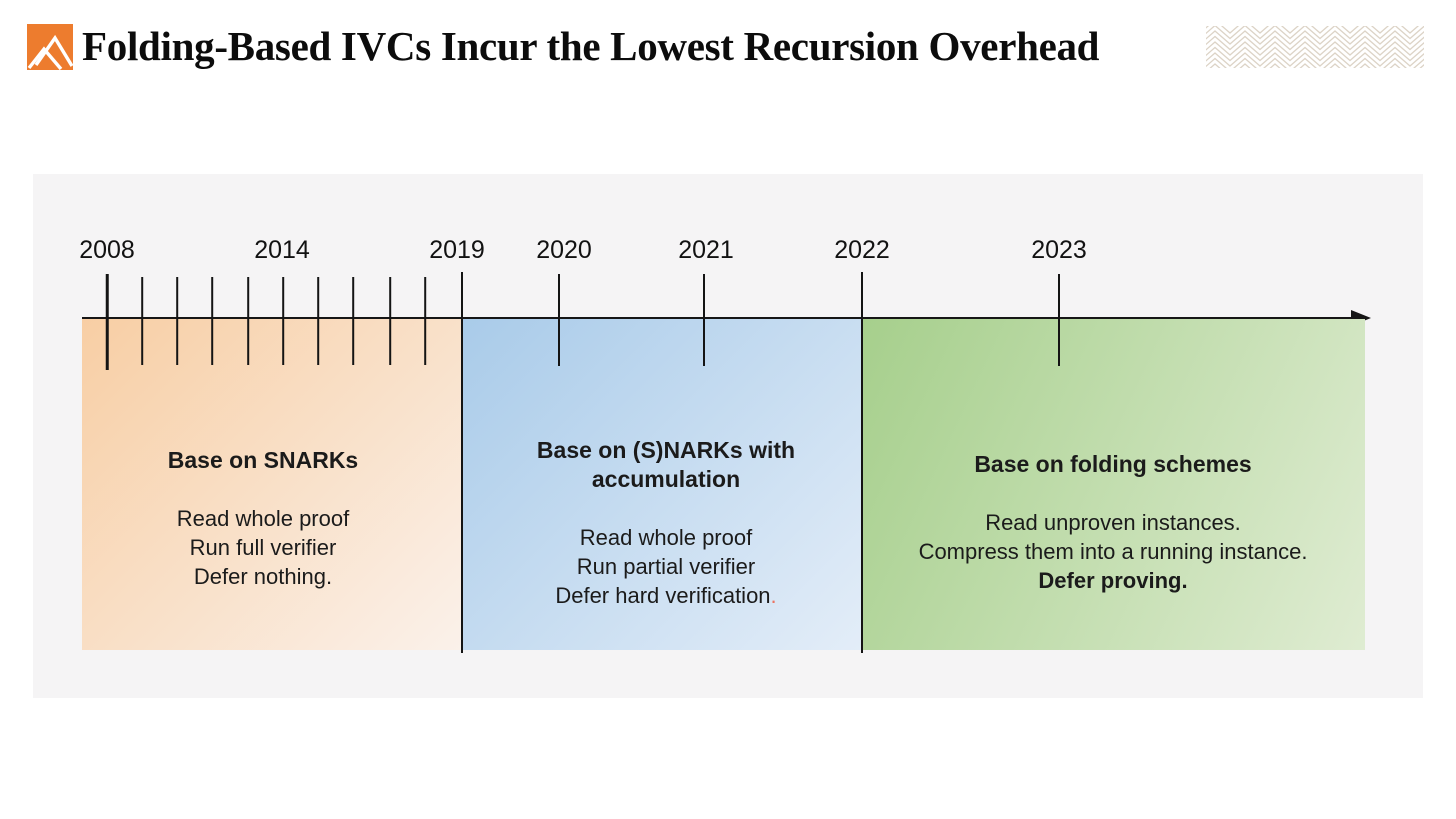  What do you see at coordinates (263, 547) in the screenshot?
I see `era-body-line: Run full verifier` at bounding box center [263, 547].